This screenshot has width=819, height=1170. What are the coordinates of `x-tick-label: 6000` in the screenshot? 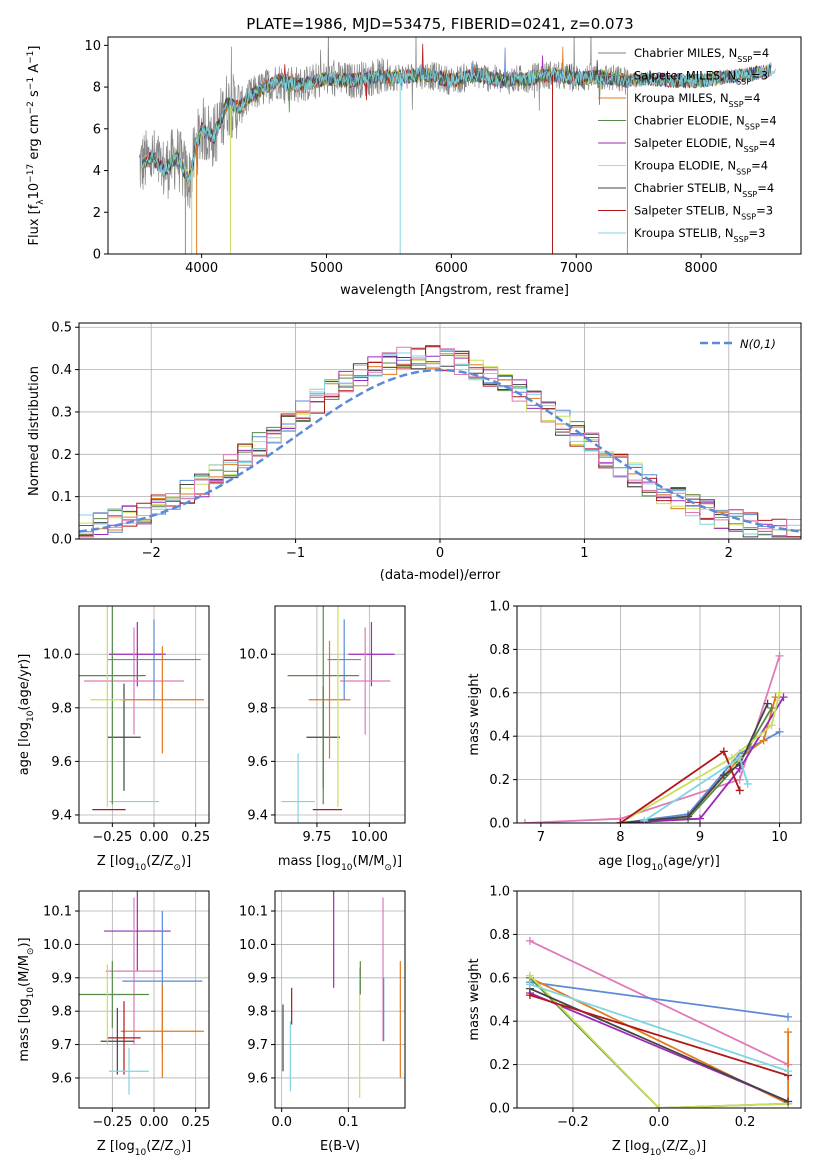 It's located at (451, 268).